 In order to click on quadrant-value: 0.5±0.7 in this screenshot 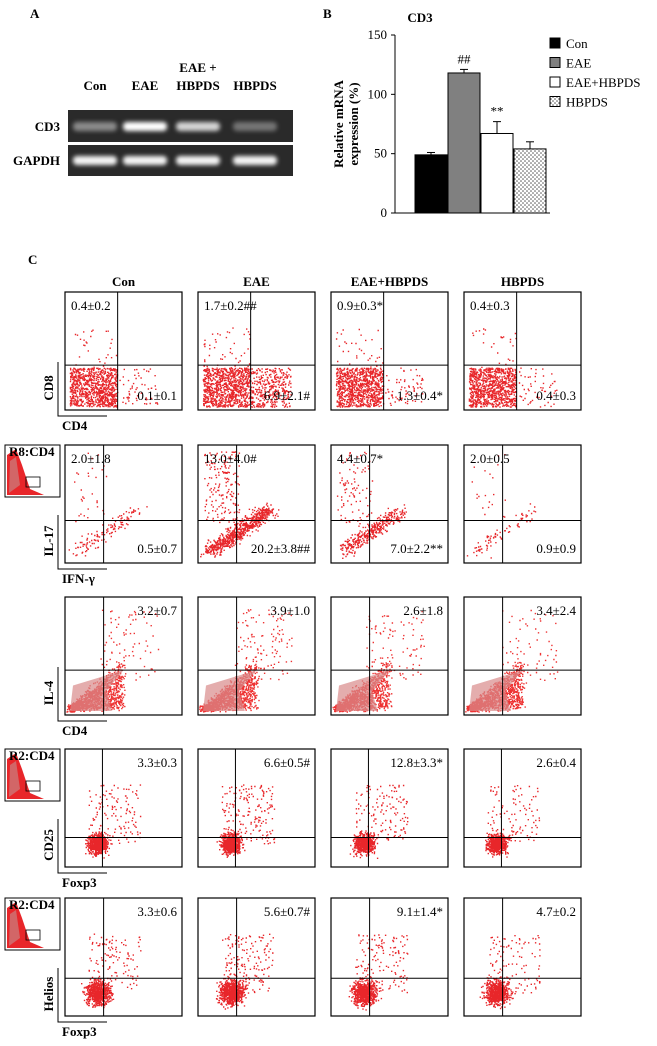, I will do `click(157, 548)`.